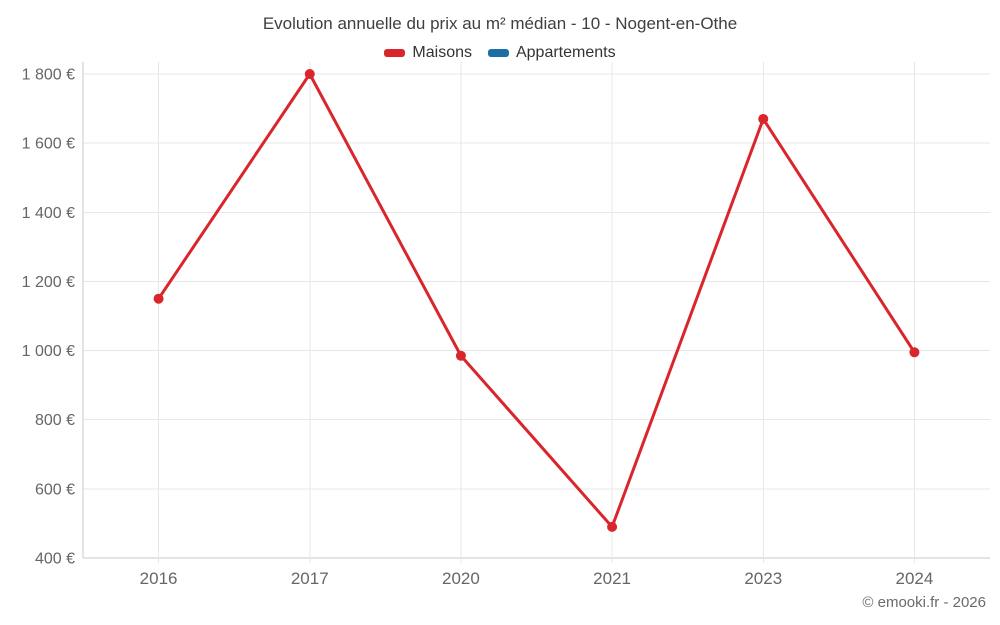 The width and height of the screenshot is (1000, 625). Describe the element at coordinates (612, 578) in the screenshot. I see `x-axis-tick-label: 2021` at that location.